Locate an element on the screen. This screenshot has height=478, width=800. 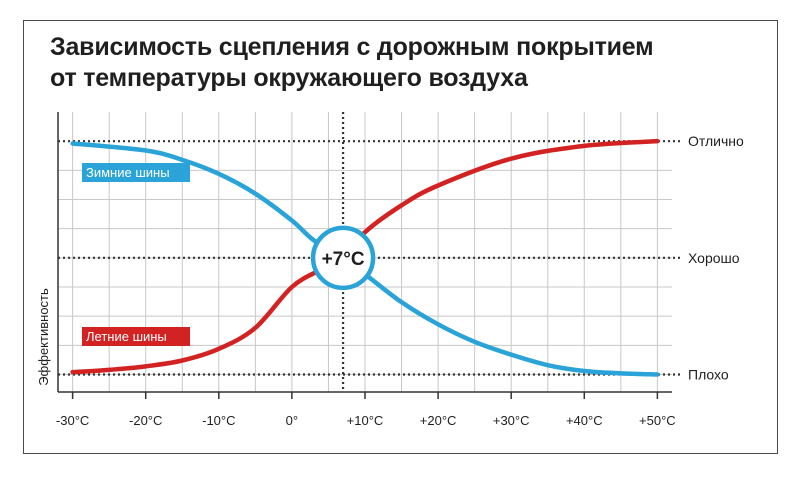
x-tick-label: -10°C is located at coordinates (218, 420).